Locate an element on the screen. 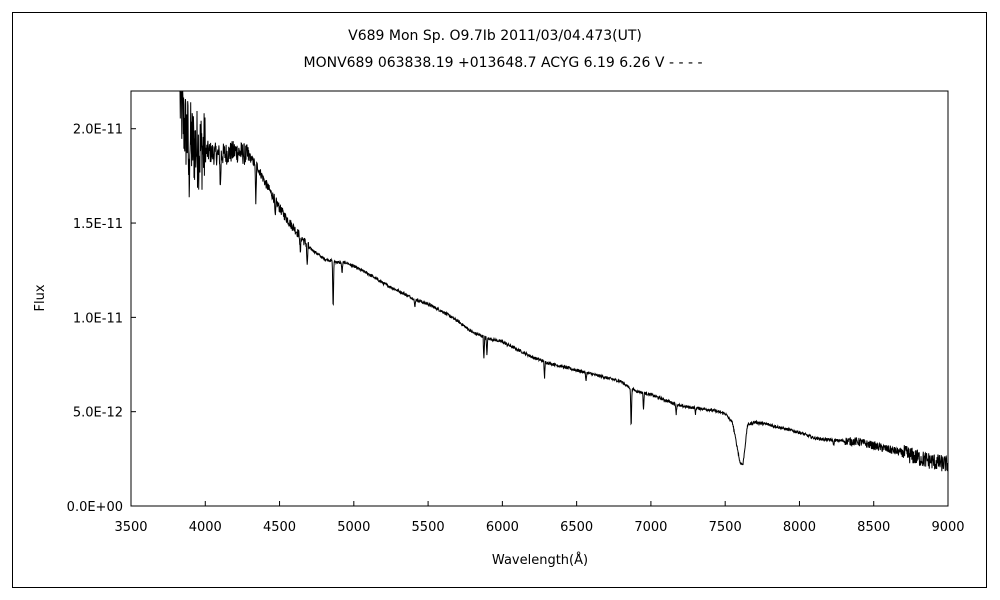 This screenshot has height=600, width=1000. y-axis-label: Flux is located at coordinates (40, 297).